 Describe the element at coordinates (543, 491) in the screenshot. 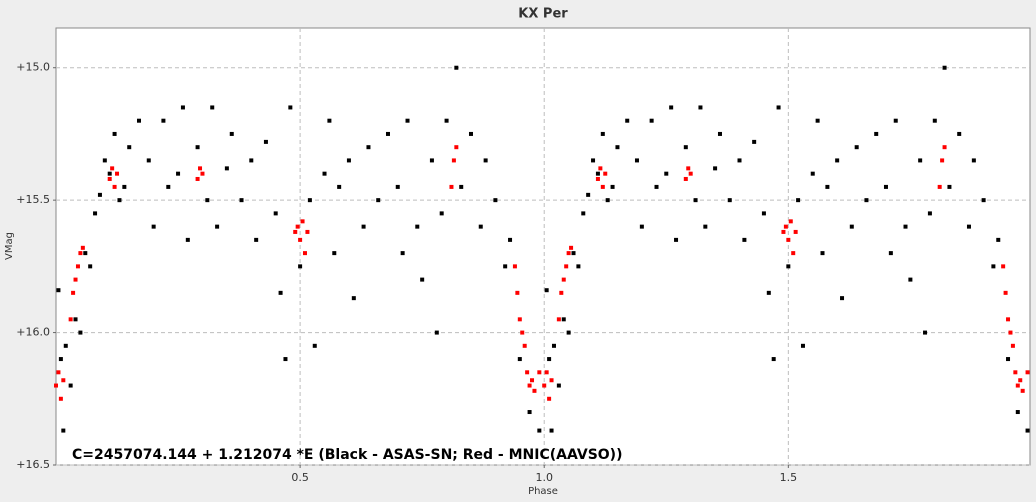

I see `x-axis-label: Phase` at that location.